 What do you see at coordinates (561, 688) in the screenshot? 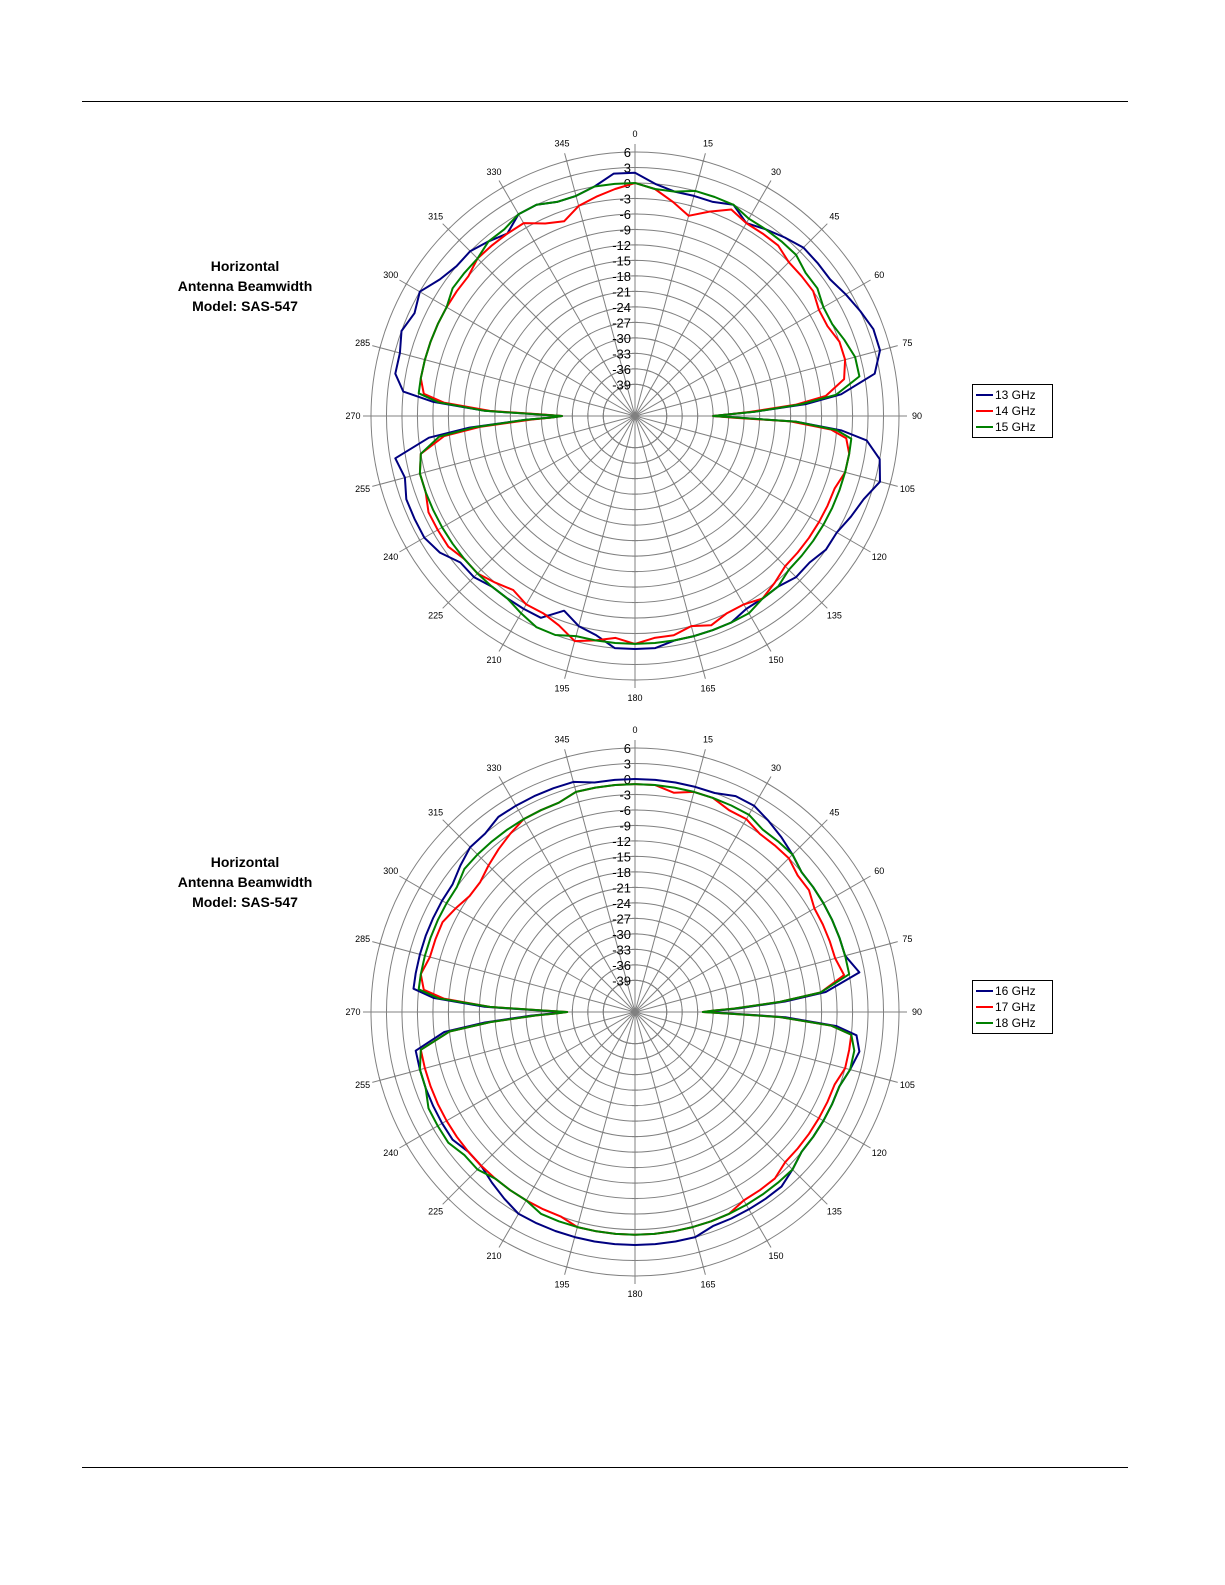
I see `angle-label: 195` at bounding box center [561, 688].